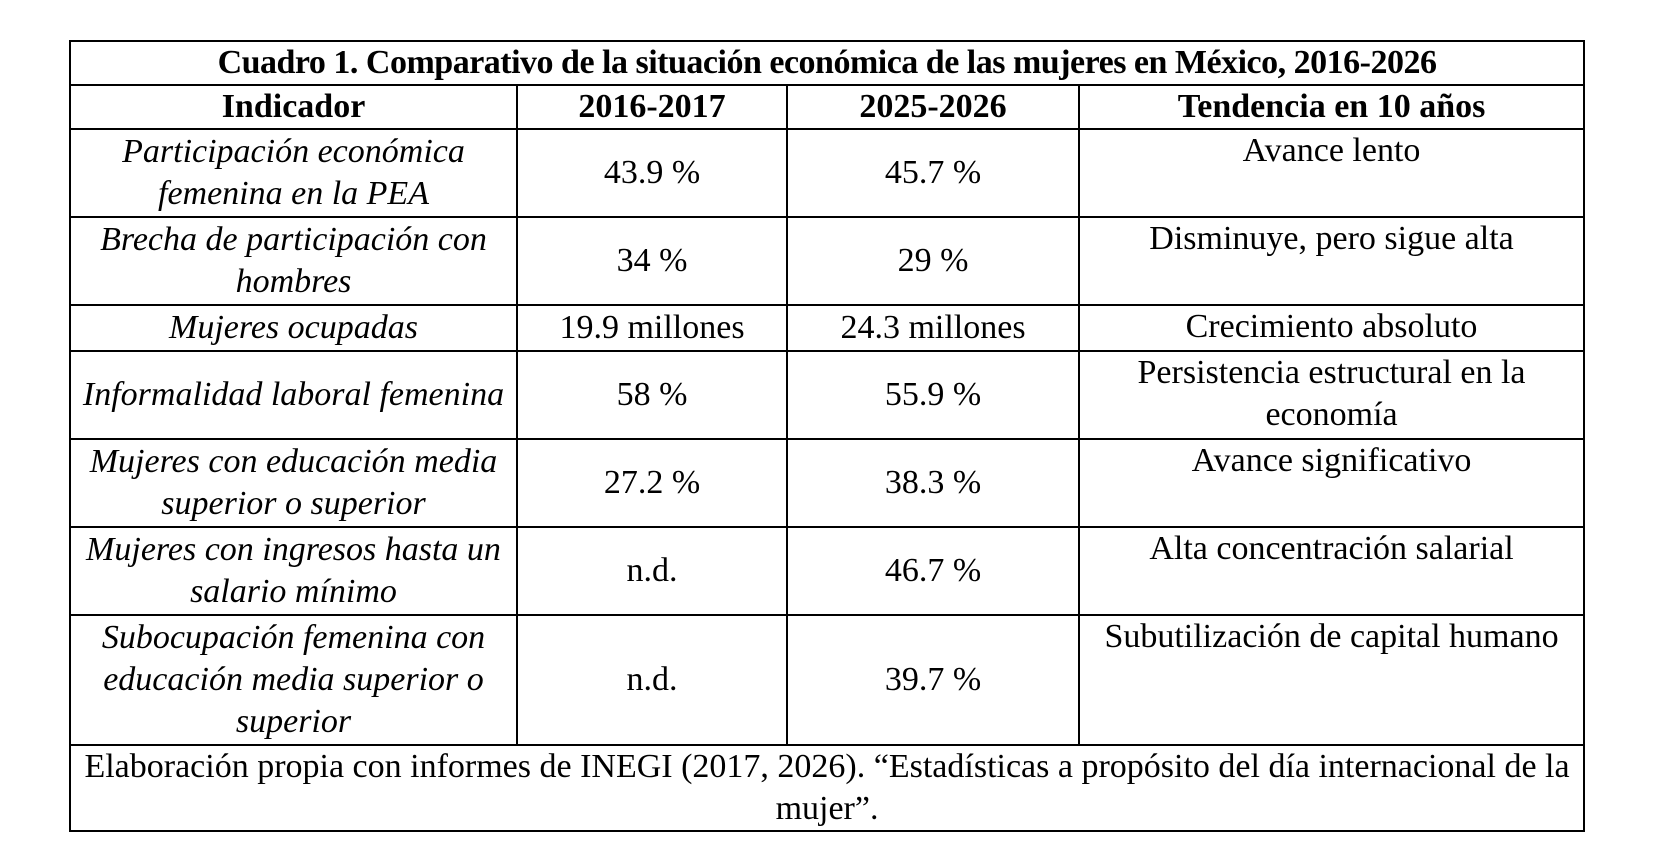 The width and height of the screenshot is (1655, 864). Describe the element at coordinates (652, 483) in the screenshot. I see `value-2016-cell: 27.2 %` at that location.